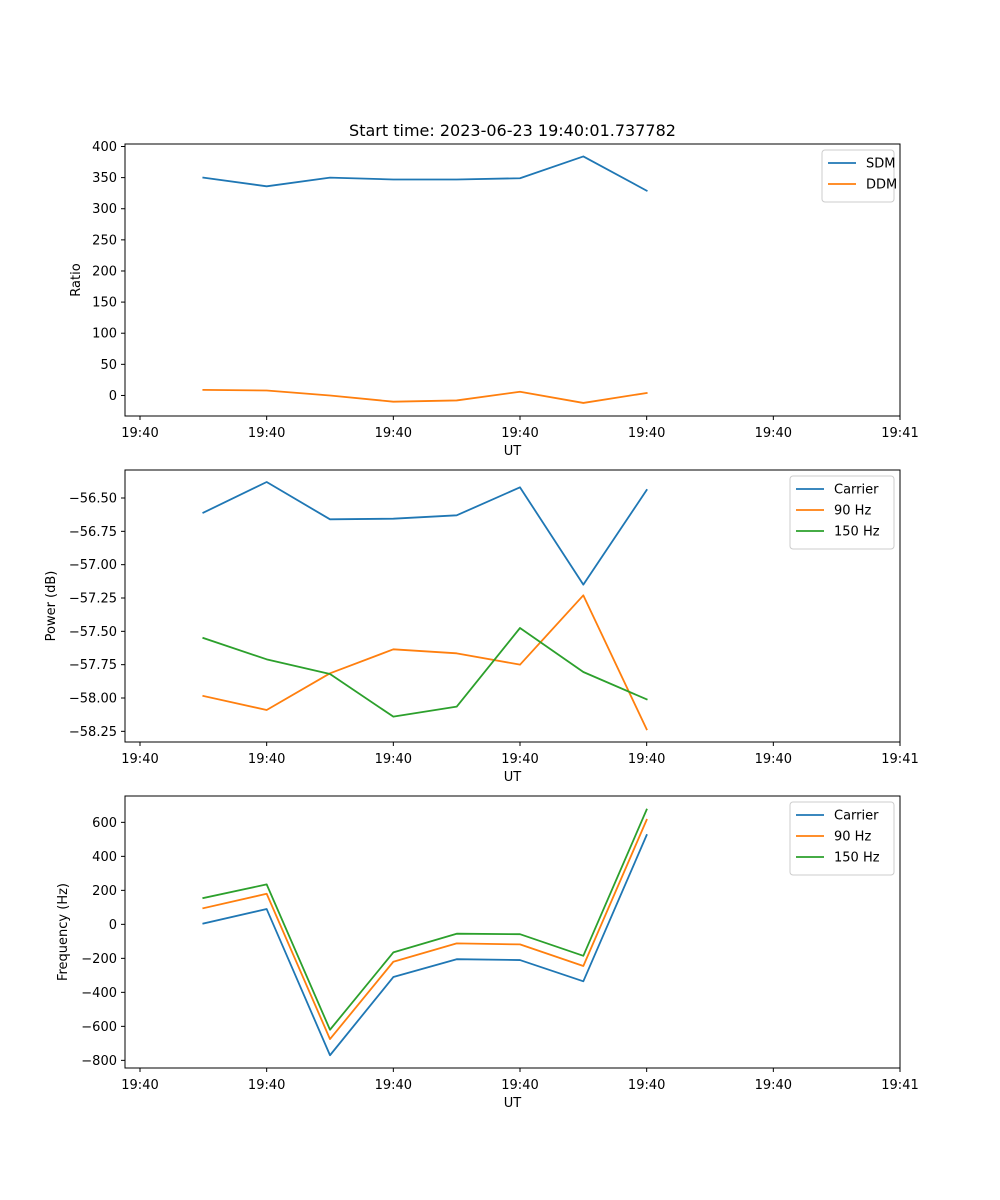  What do you see at coordinates (425, 173) in the screenshot?
I see `series-line-sdm` at bounding box center [425, 173].